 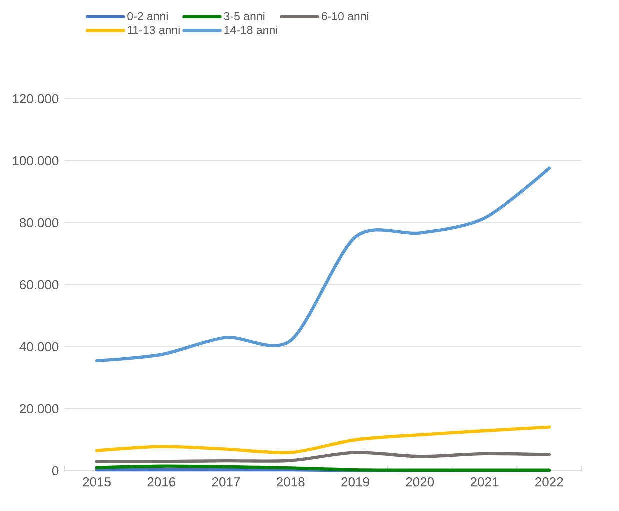 What do you see at coordinates (97, 482) in the screenshot?
I see `x-tick-label: 2015` at bounding box center [97, 482].